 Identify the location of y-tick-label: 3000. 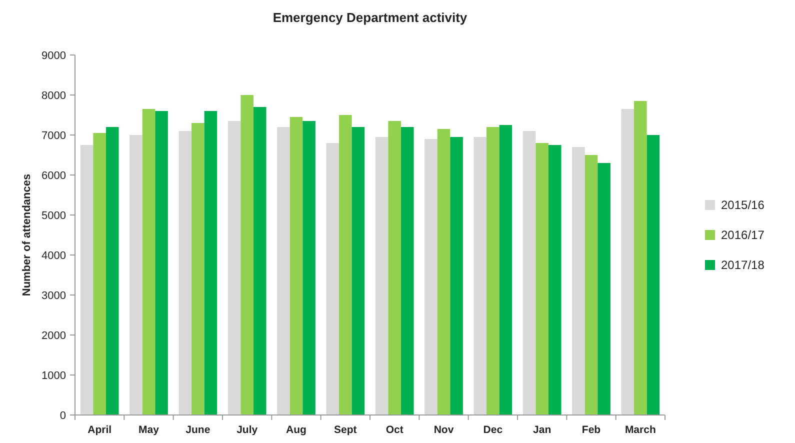
(54, 296).